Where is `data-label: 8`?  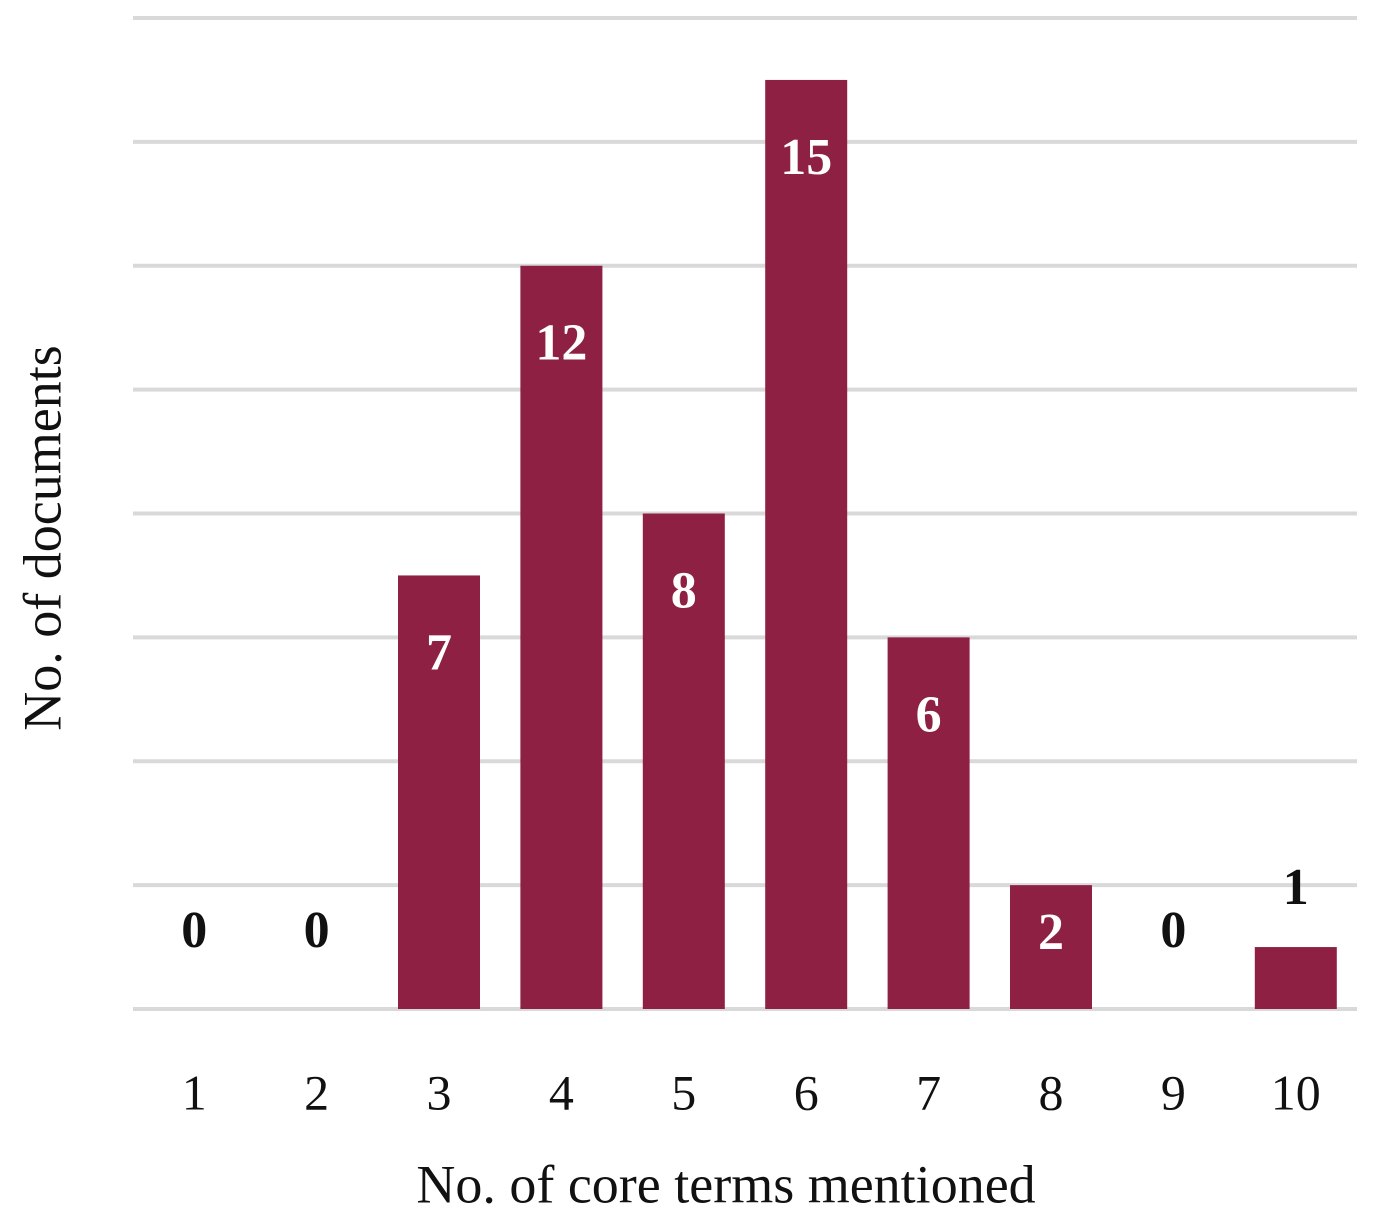 data-label: 8 is located at coordinates (684, 590).